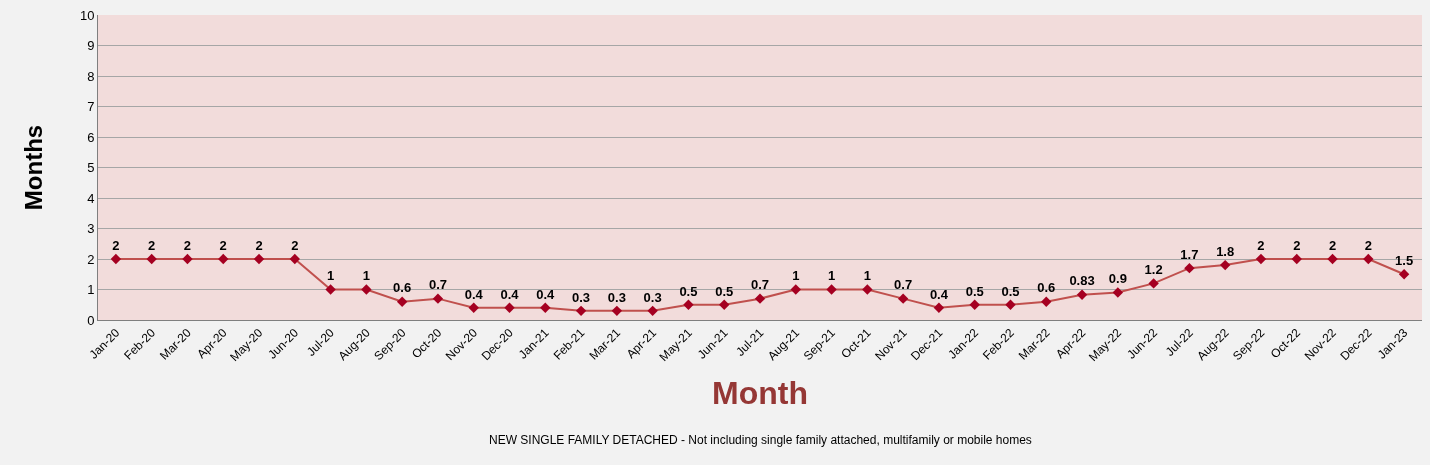 The width and height of the screenshot is (1430, 465). I want to click on data-label: 0.9, so click(1117, 279).